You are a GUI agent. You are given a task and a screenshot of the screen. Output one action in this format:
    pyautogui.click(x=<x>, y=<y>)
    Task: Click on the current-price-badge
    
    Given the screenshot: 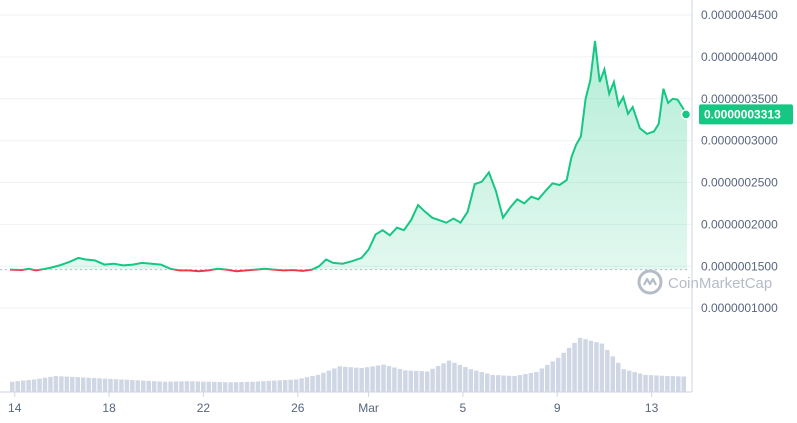 What is the action you would take?
    pyautogui.click(x=746, y=114)
    